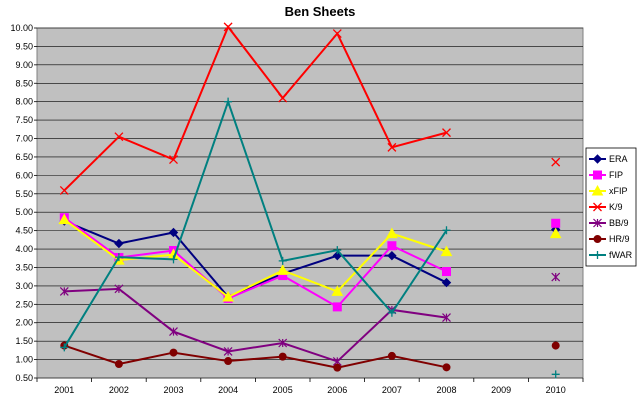 Image resolution: width=640 pixels, height=401 pixels. What do you see at coordinates (608, 190) in the screenshot?
I see `legend-item-xfip: xFIP` at bounding box center [608, 190].